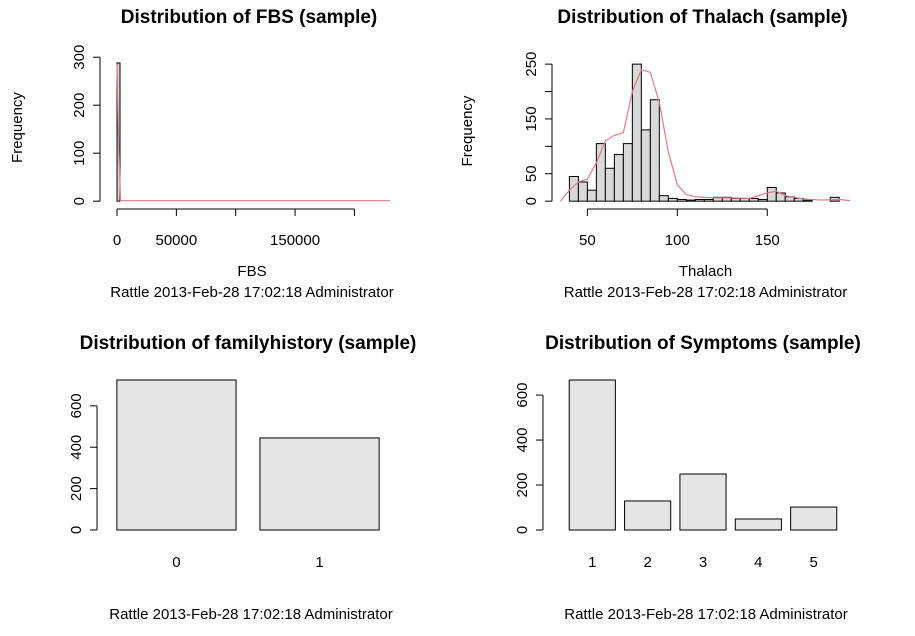  What do you see at coordinates (177, 240) in the screenshot?
I see `x-tick-label: 50000` at bounding box center [177, 240].